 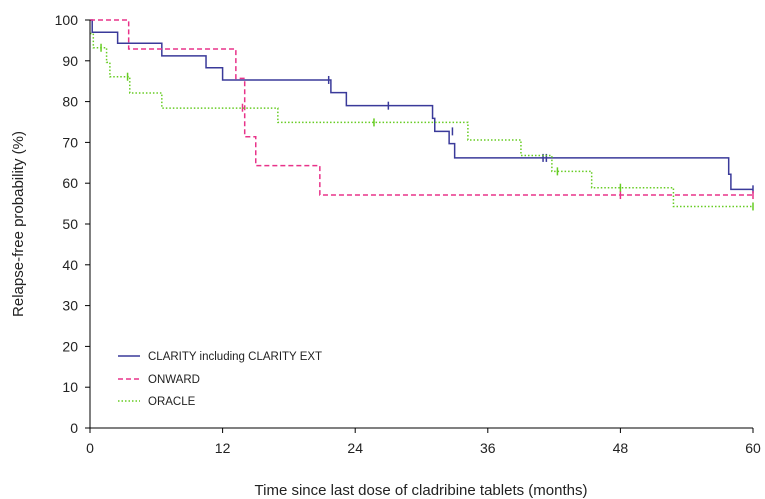 I want to click on y-tick-label: 40, so click(x=70, y=265).